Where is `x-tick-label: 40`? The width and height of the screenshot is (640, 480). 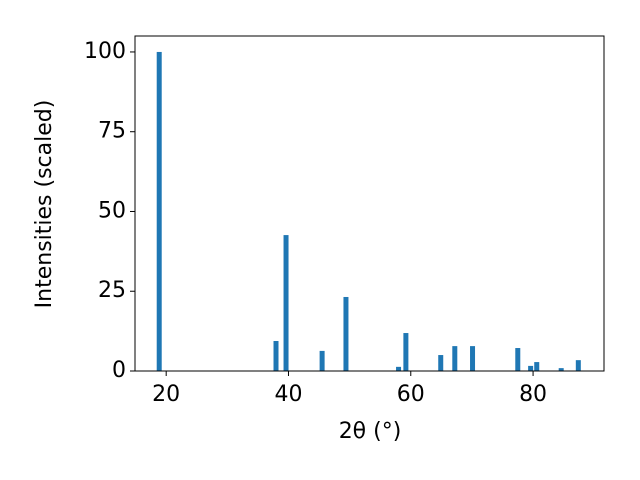 x-tick-label: 40 is located at coordinates (288, 394).